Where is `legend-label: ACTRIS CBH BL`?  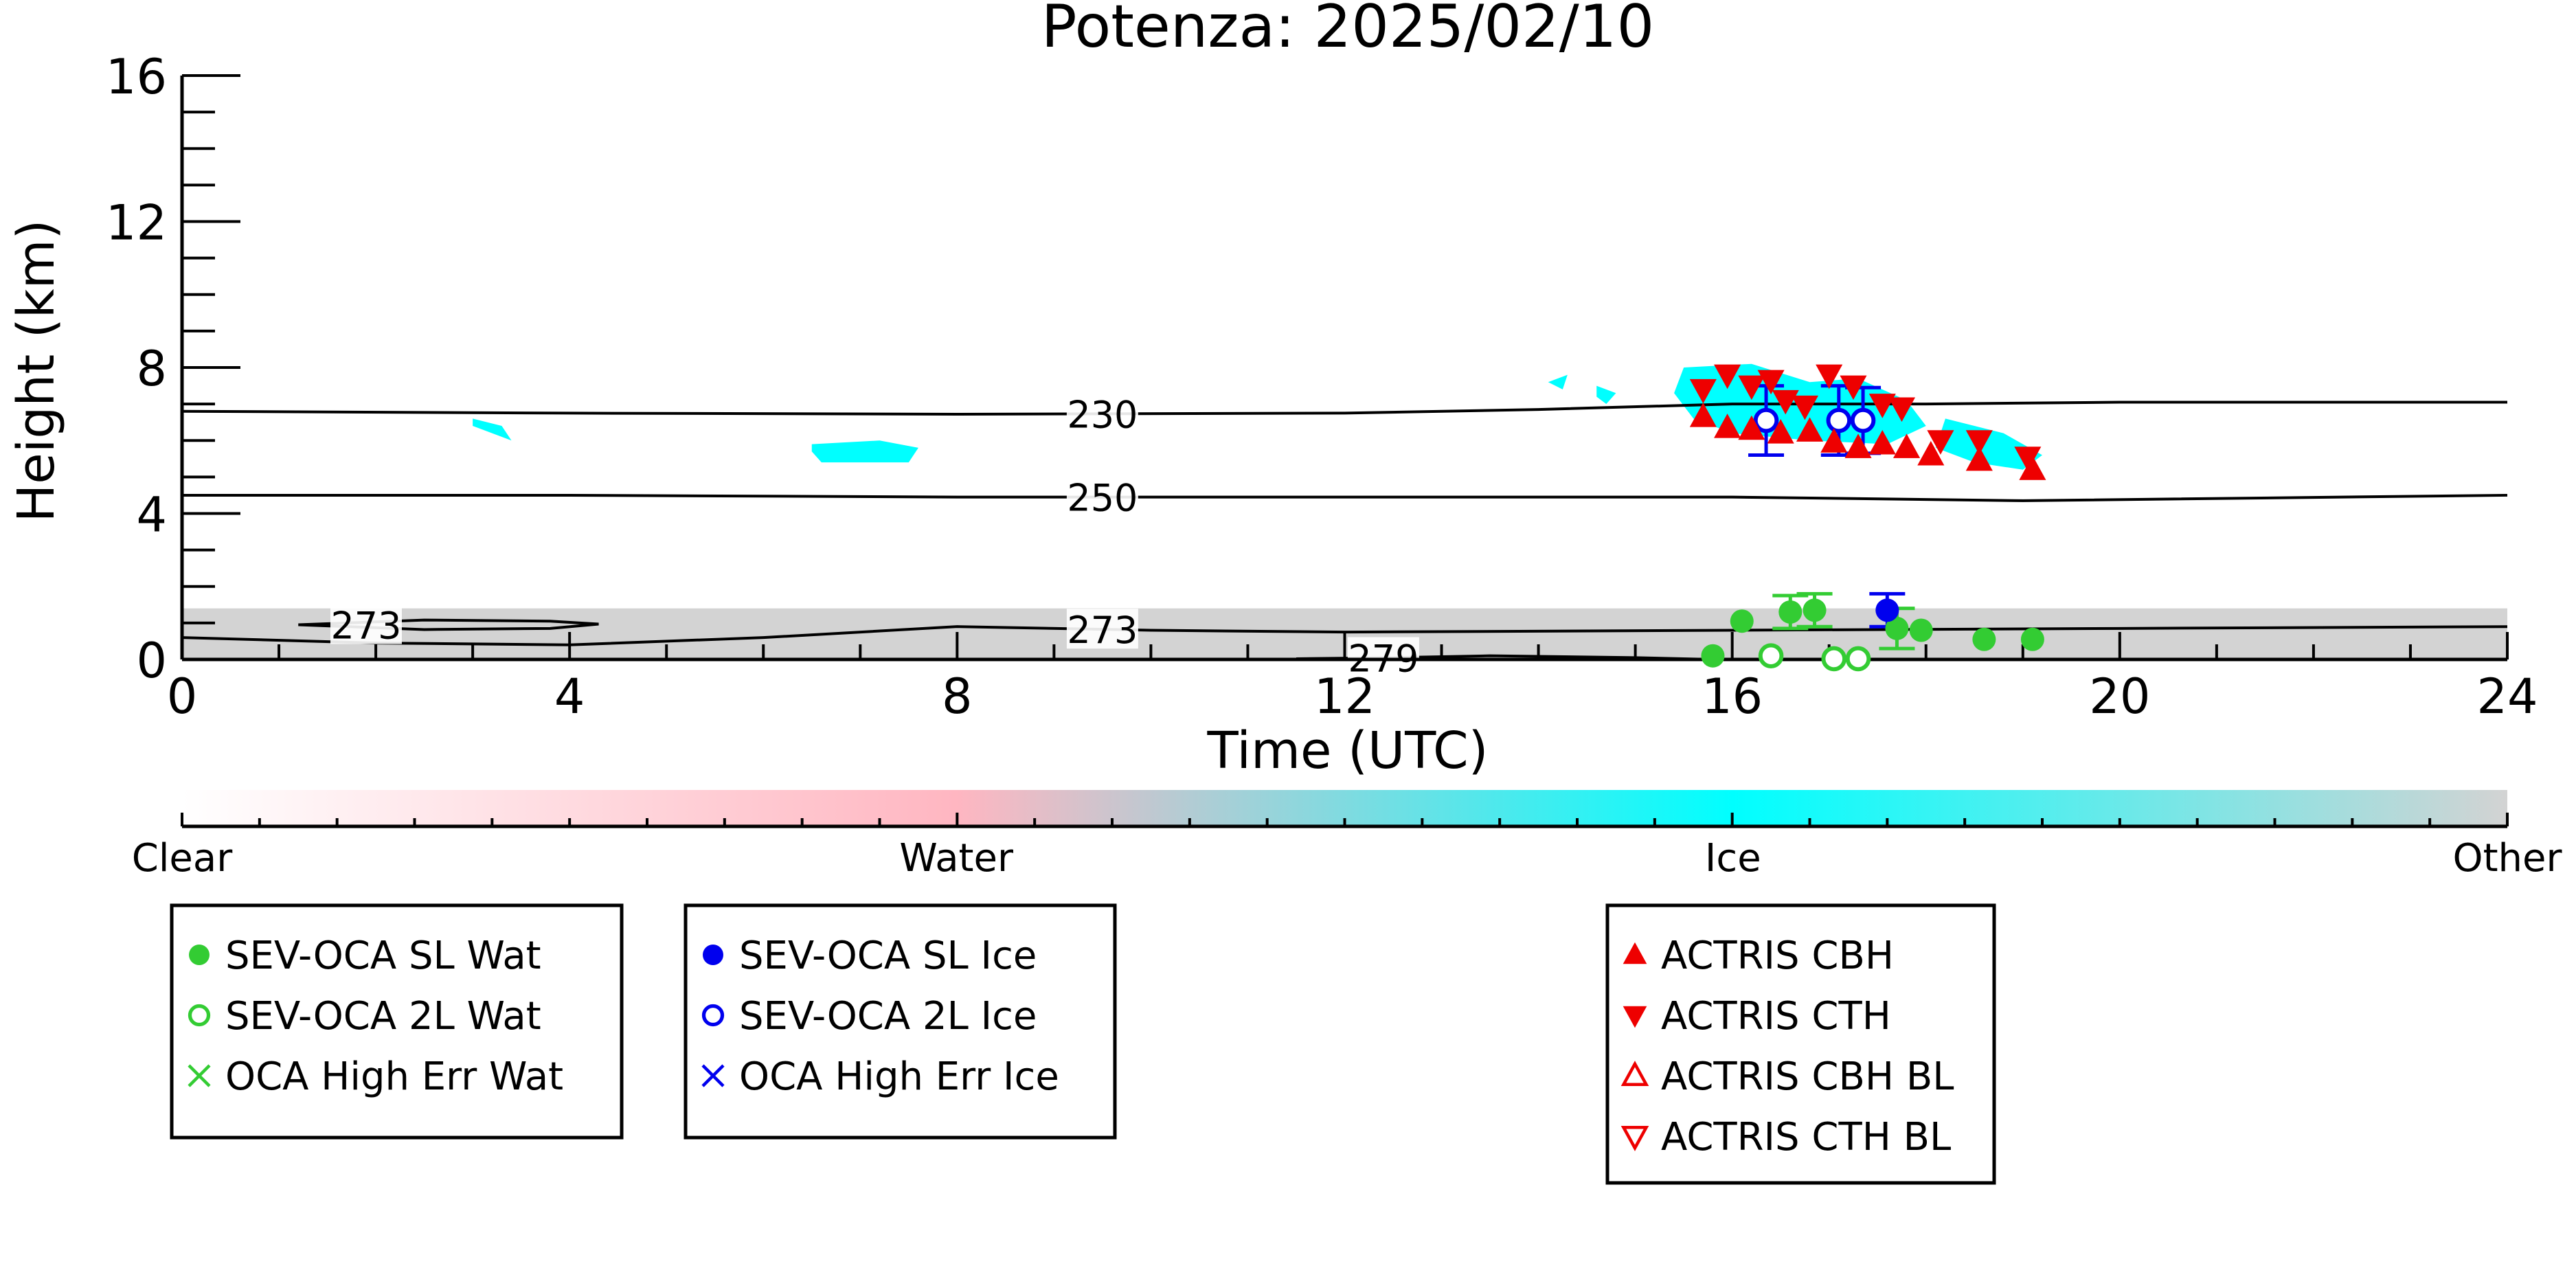
legend-label: ACTRIS CBH BL is located at coordinates (1807, 1076).